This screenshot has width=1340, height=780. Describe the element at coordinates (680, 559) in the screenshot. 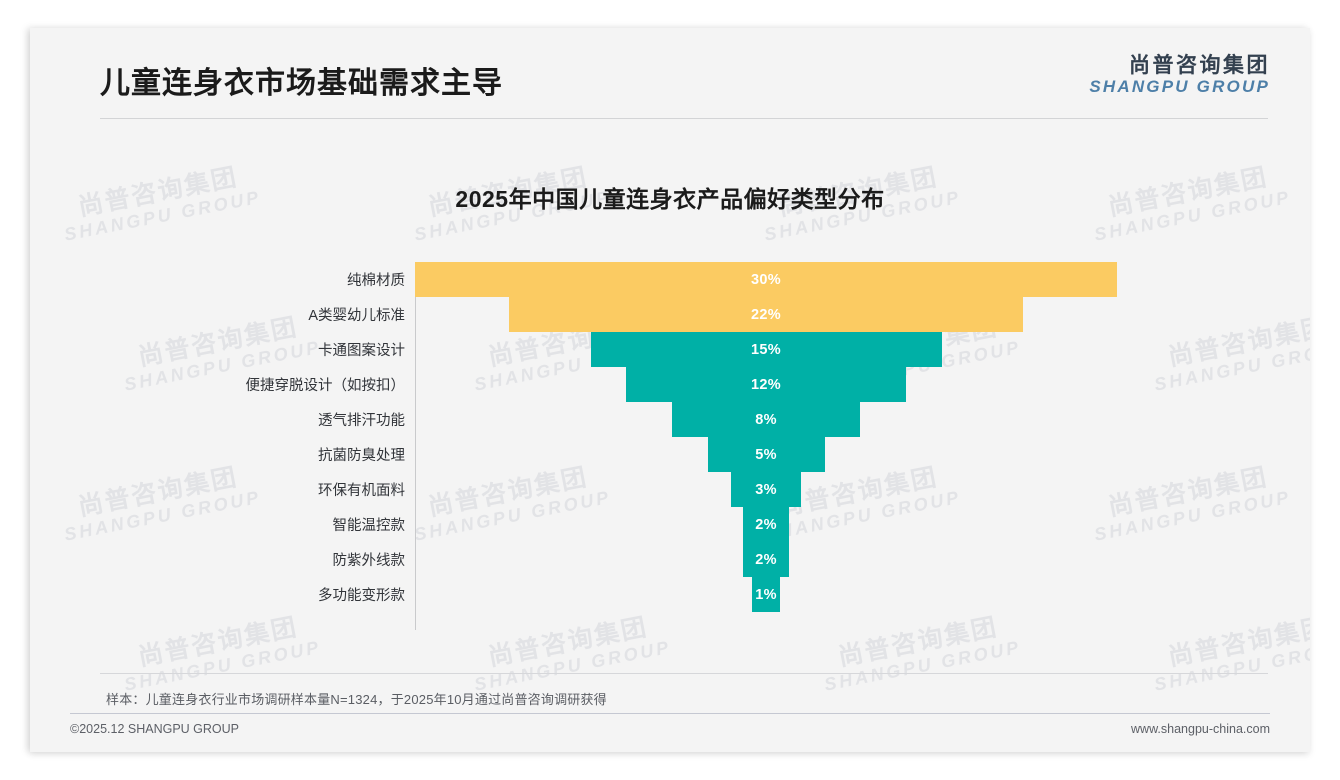

I see `funnel-row: 防紫外线款 2%` at that location.